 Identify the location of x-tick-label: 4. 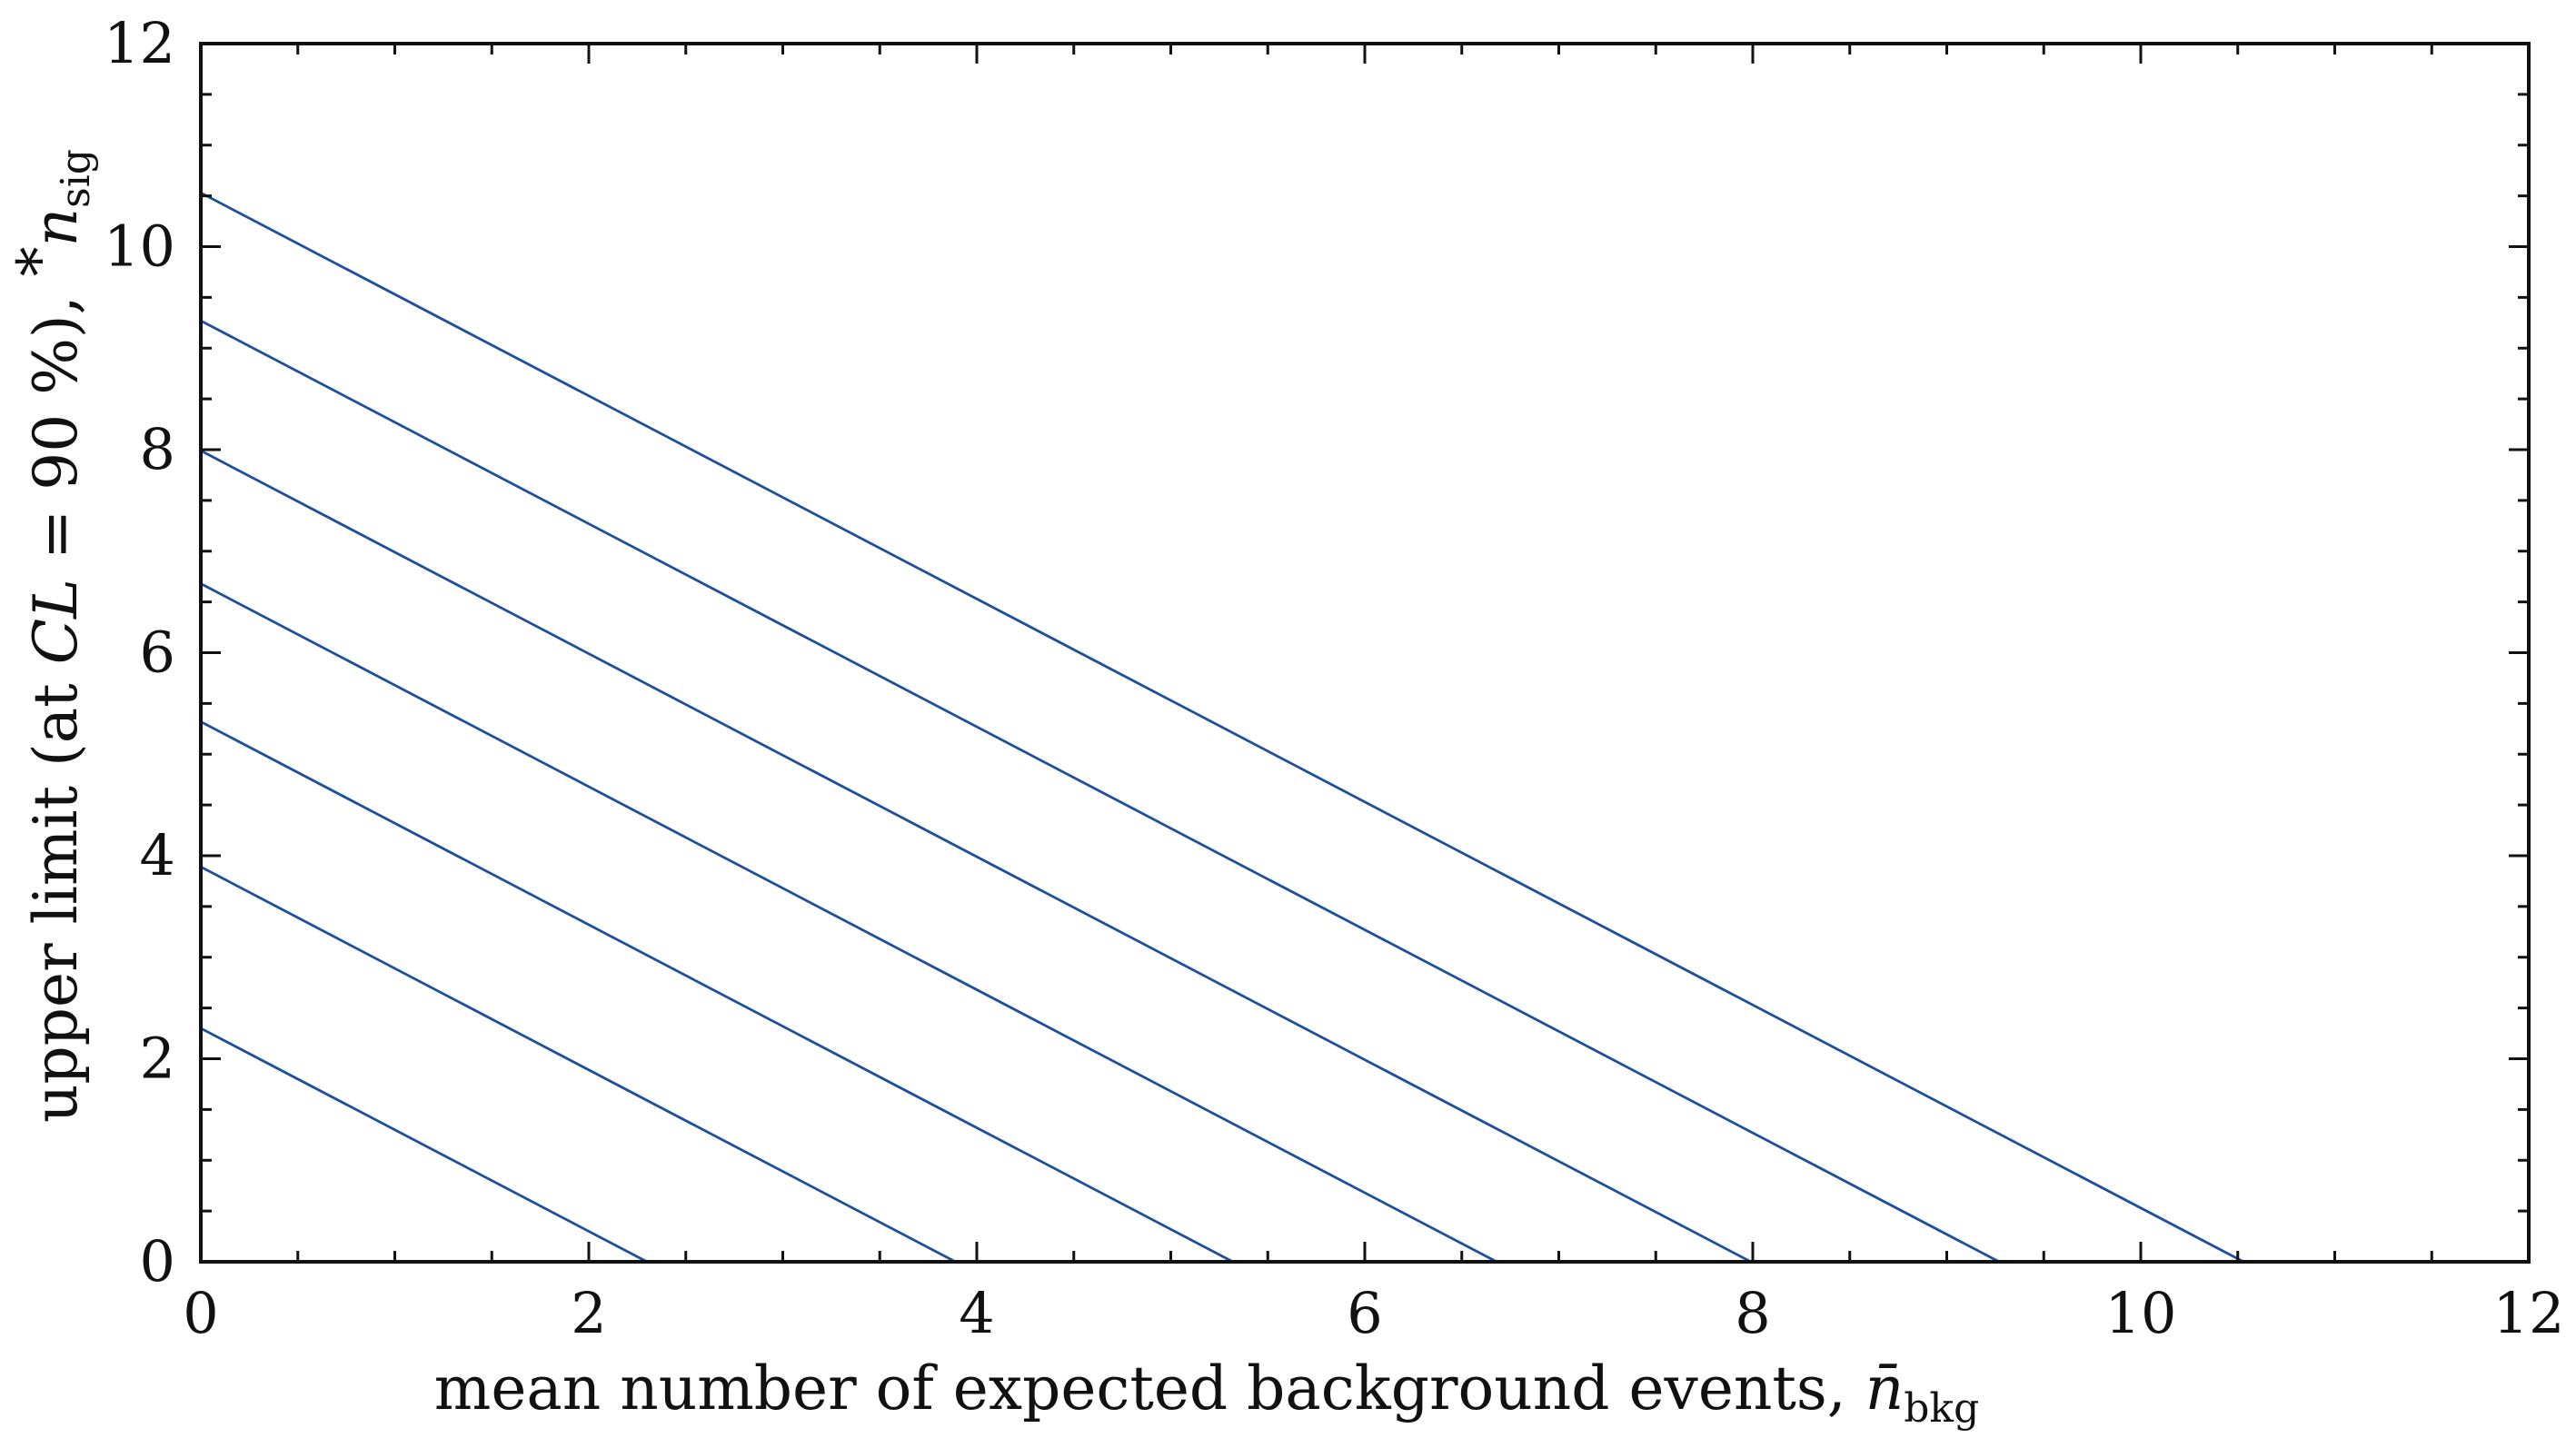
(977, 1313).